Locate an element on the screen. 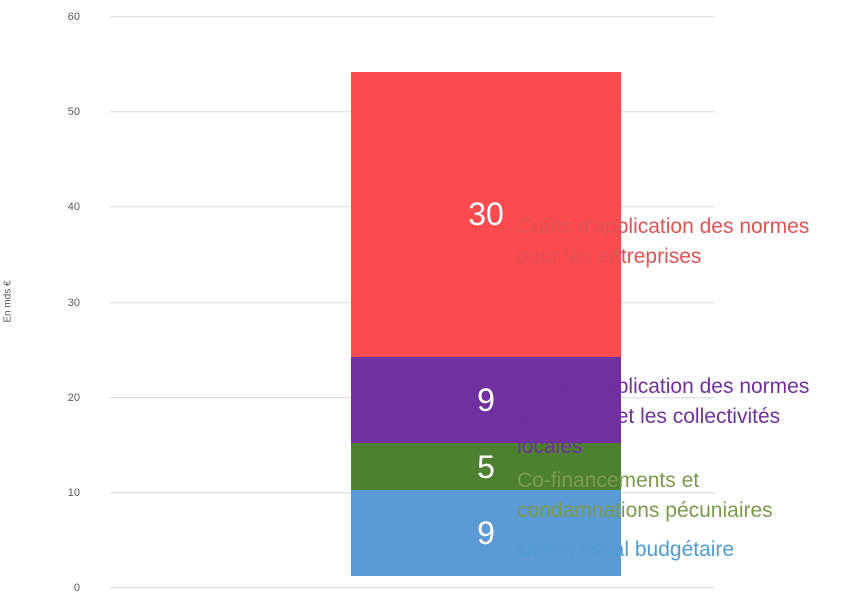  annotation-line: pour les entreprises is located at coordinates (609, 256).